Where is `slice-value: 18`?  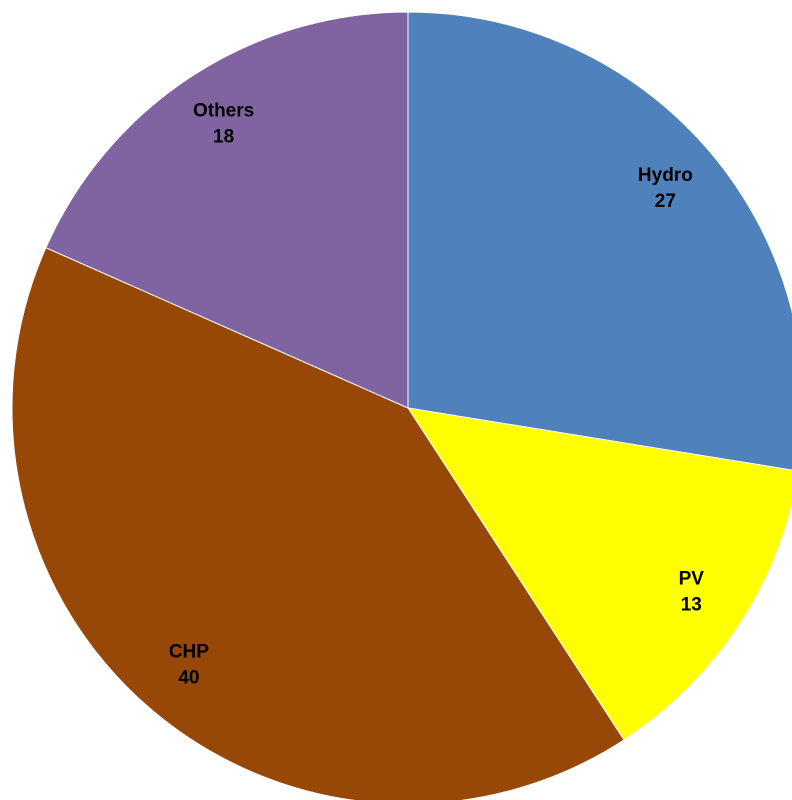
slice-value: 18 is located at coordinates (223, 137).